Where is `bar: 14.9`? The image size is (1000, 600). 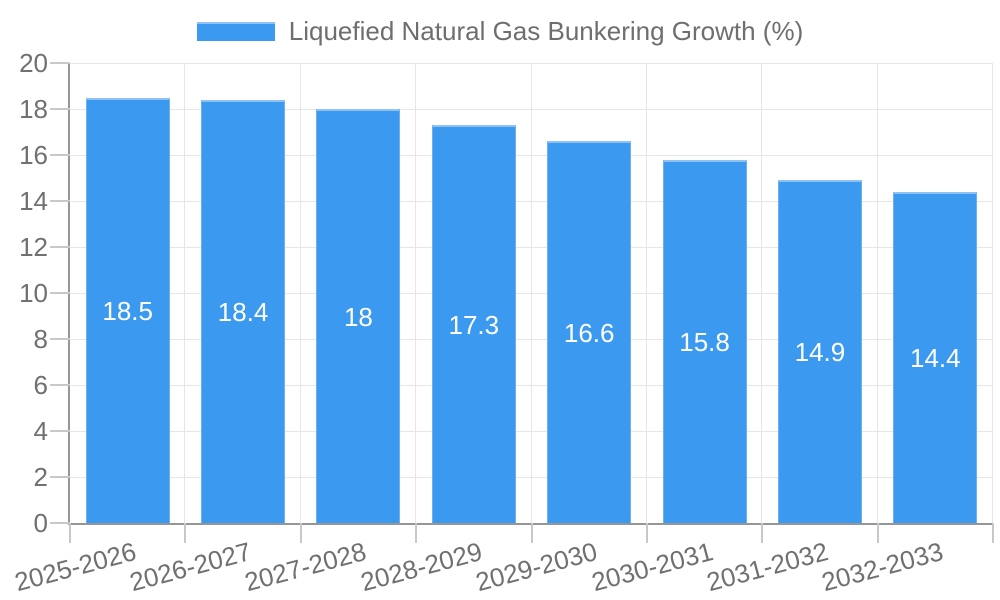
bar: 14.9 is located at coordinates (819, 351).